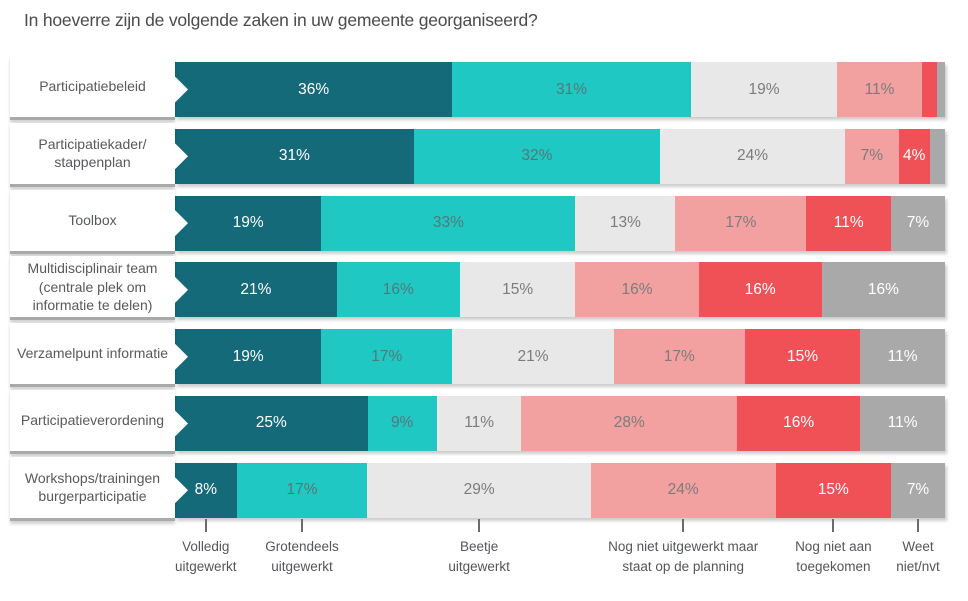 Image resolution: width=968 pixels, height=601 pixels. I want to click on stacked-bar: 19% 17% 21% 17% 15% 11%, so click(560, 357).